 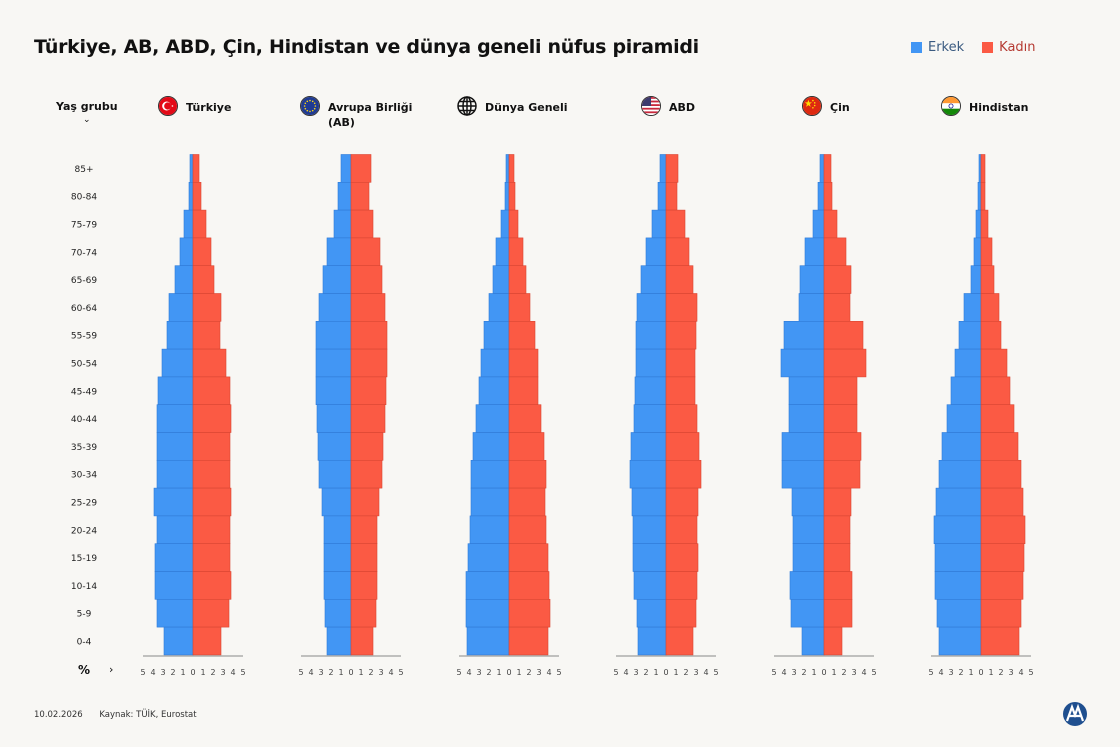 What do you see at coordinates (1075, 716) in the screenshot?
I see `aa-logo` at bounding box center [1075, 716].